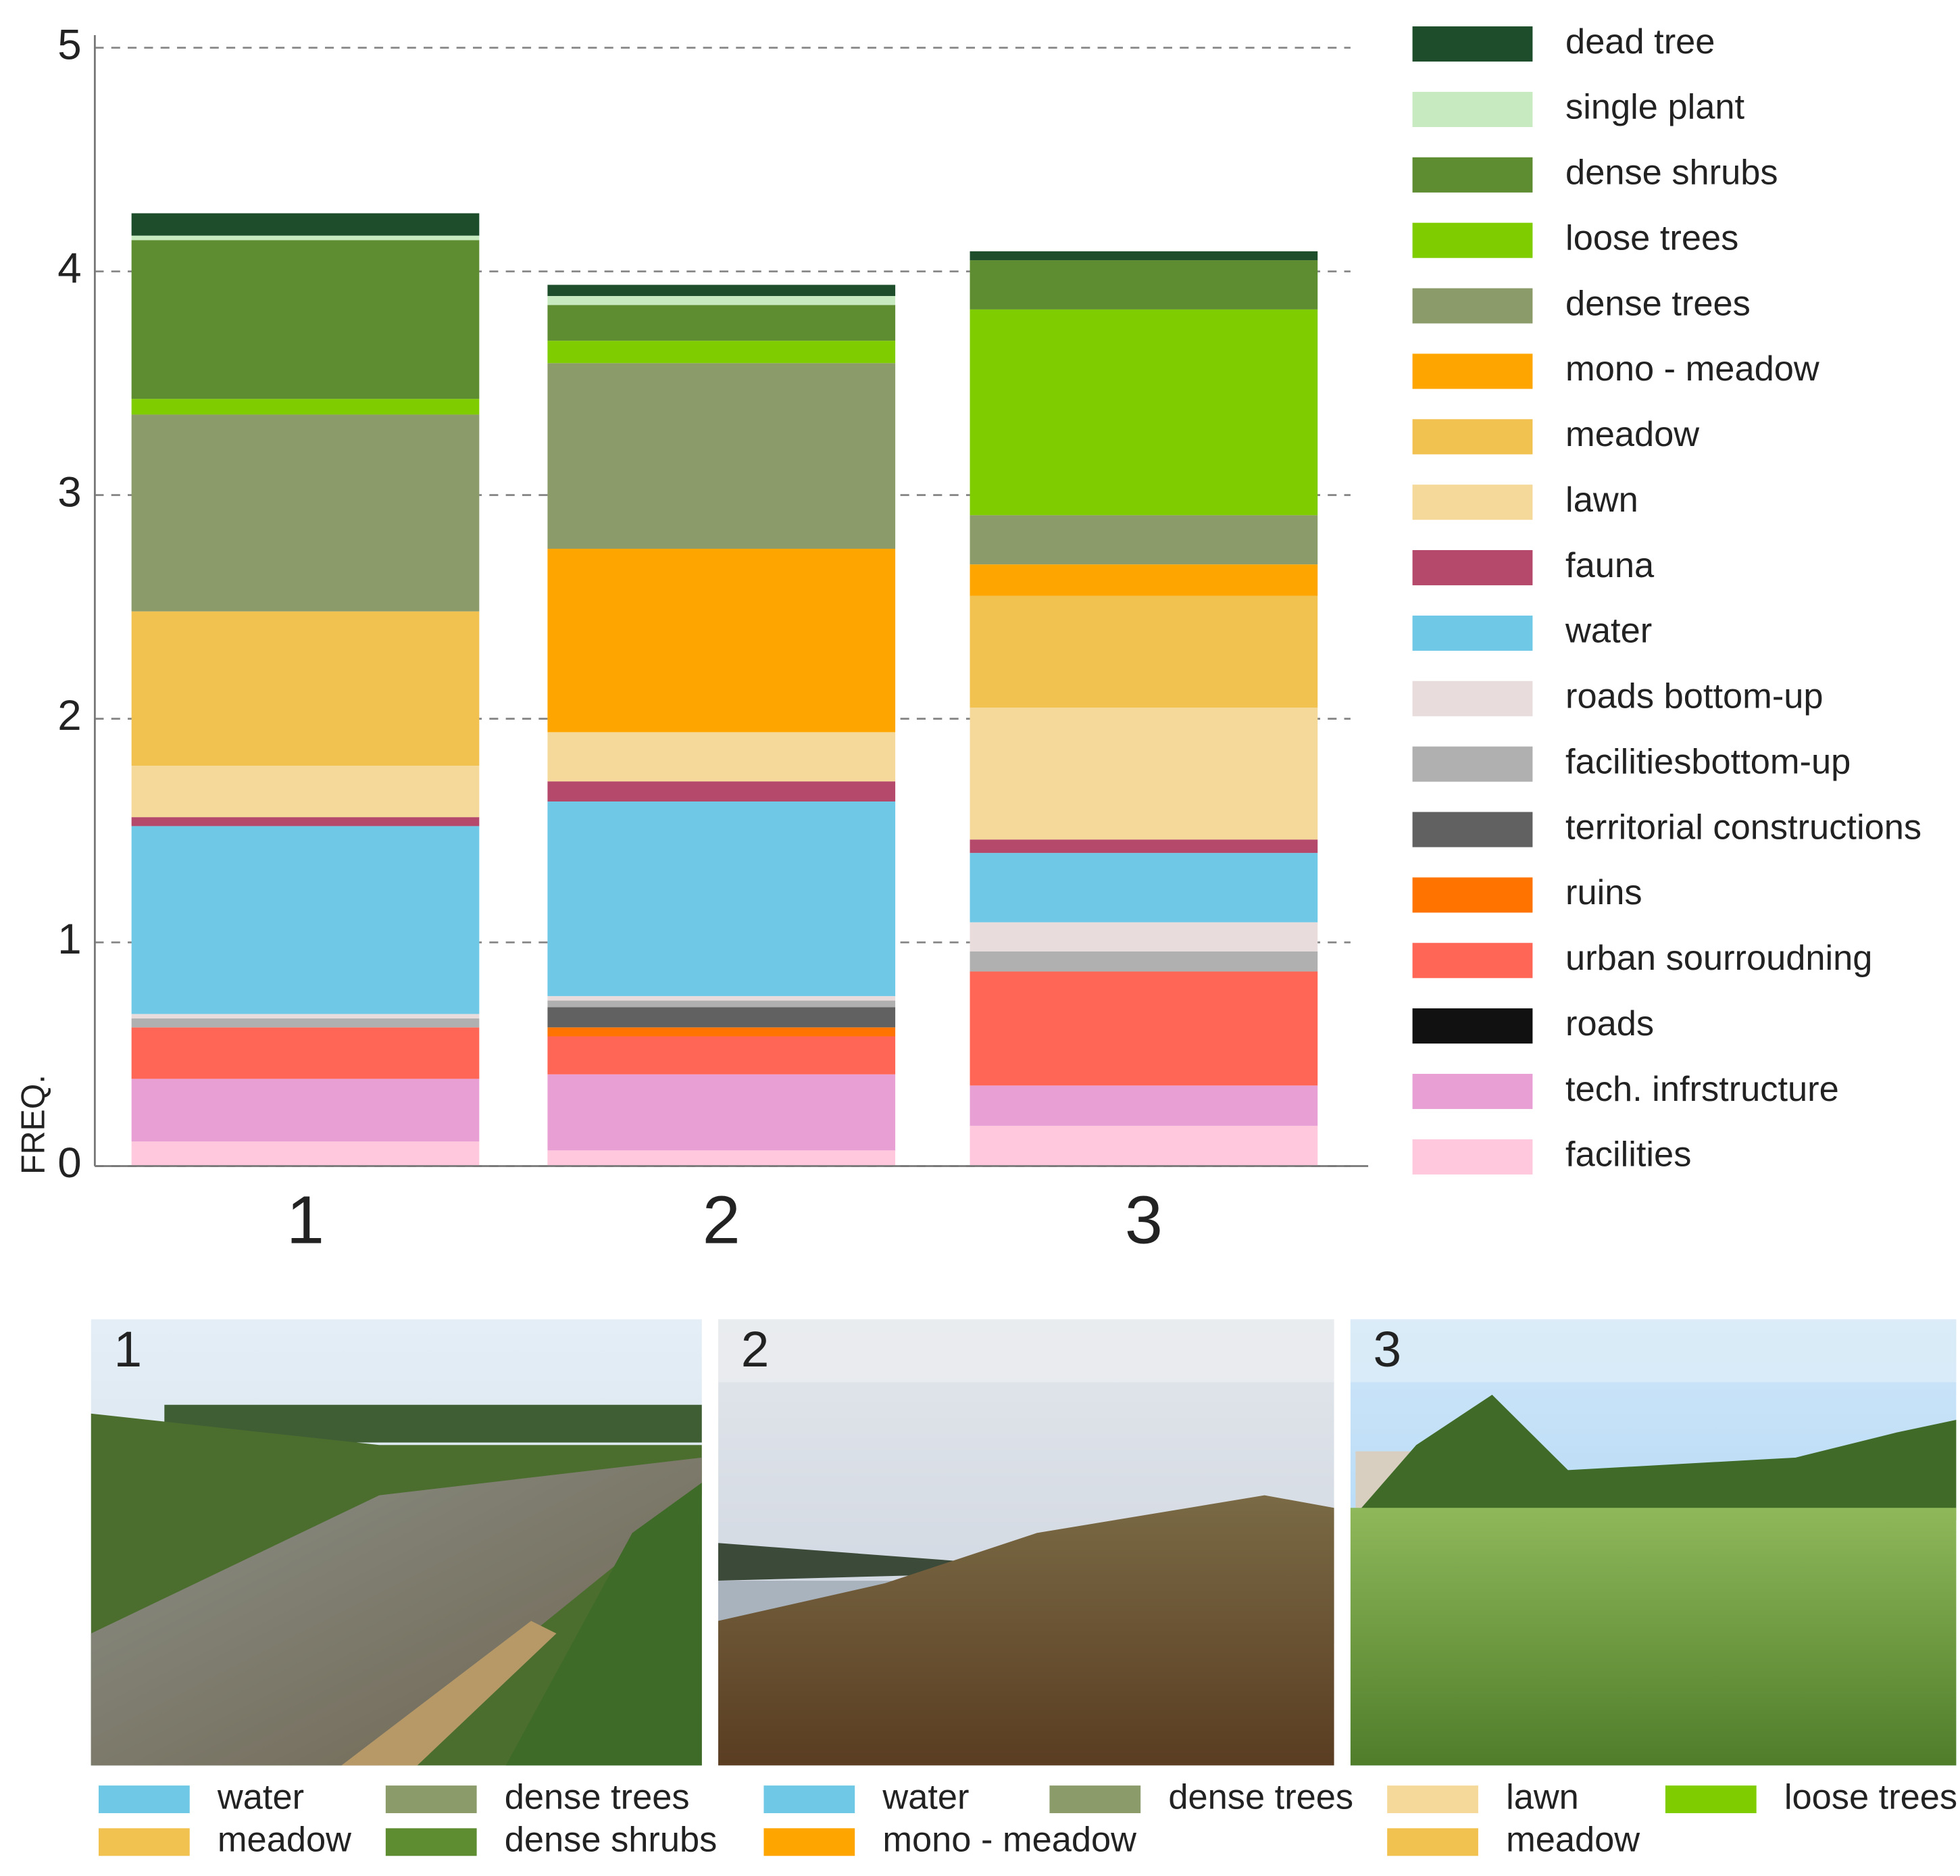 Image resolution: width=1960 pixels, height=1876 pixels. What do you see at coordinates (1719, 958) in the screenshot?
I see `legend-label: urban sourroudning` at bounding box center [1719, 958].